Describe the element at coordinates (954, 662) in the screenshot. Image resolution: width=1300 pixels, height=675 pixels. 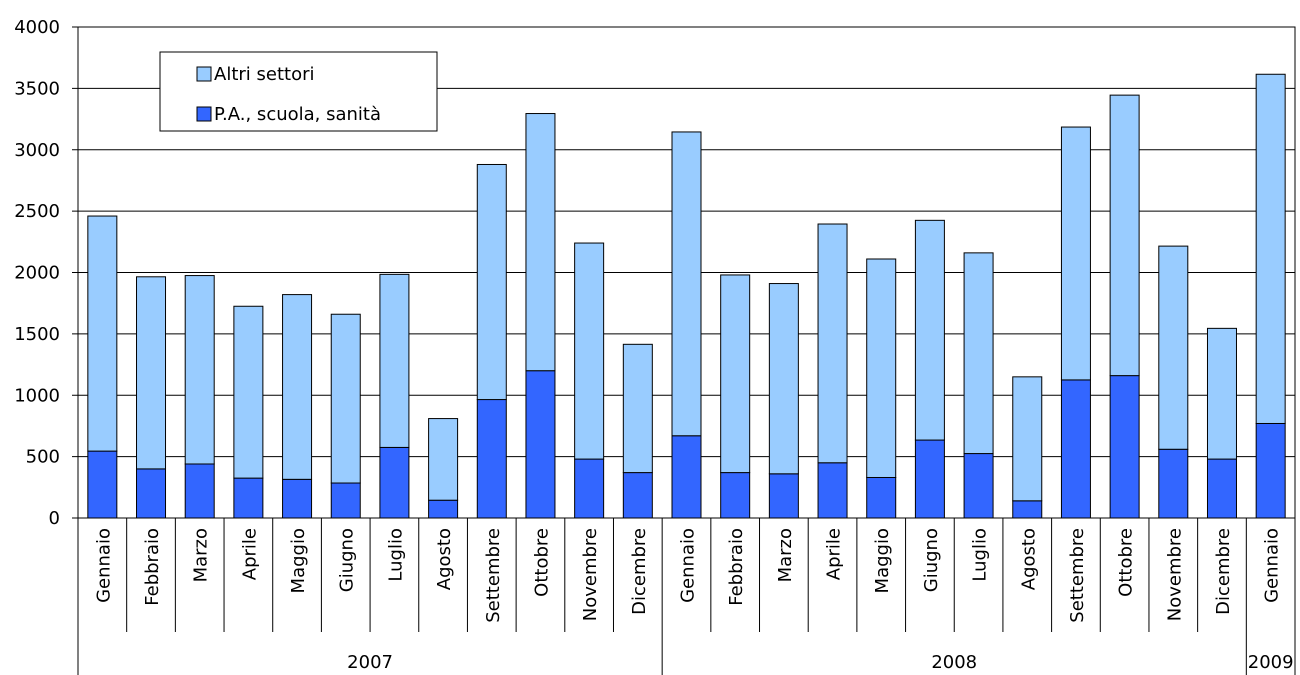
I see `x-group-label: 2008` at that location.